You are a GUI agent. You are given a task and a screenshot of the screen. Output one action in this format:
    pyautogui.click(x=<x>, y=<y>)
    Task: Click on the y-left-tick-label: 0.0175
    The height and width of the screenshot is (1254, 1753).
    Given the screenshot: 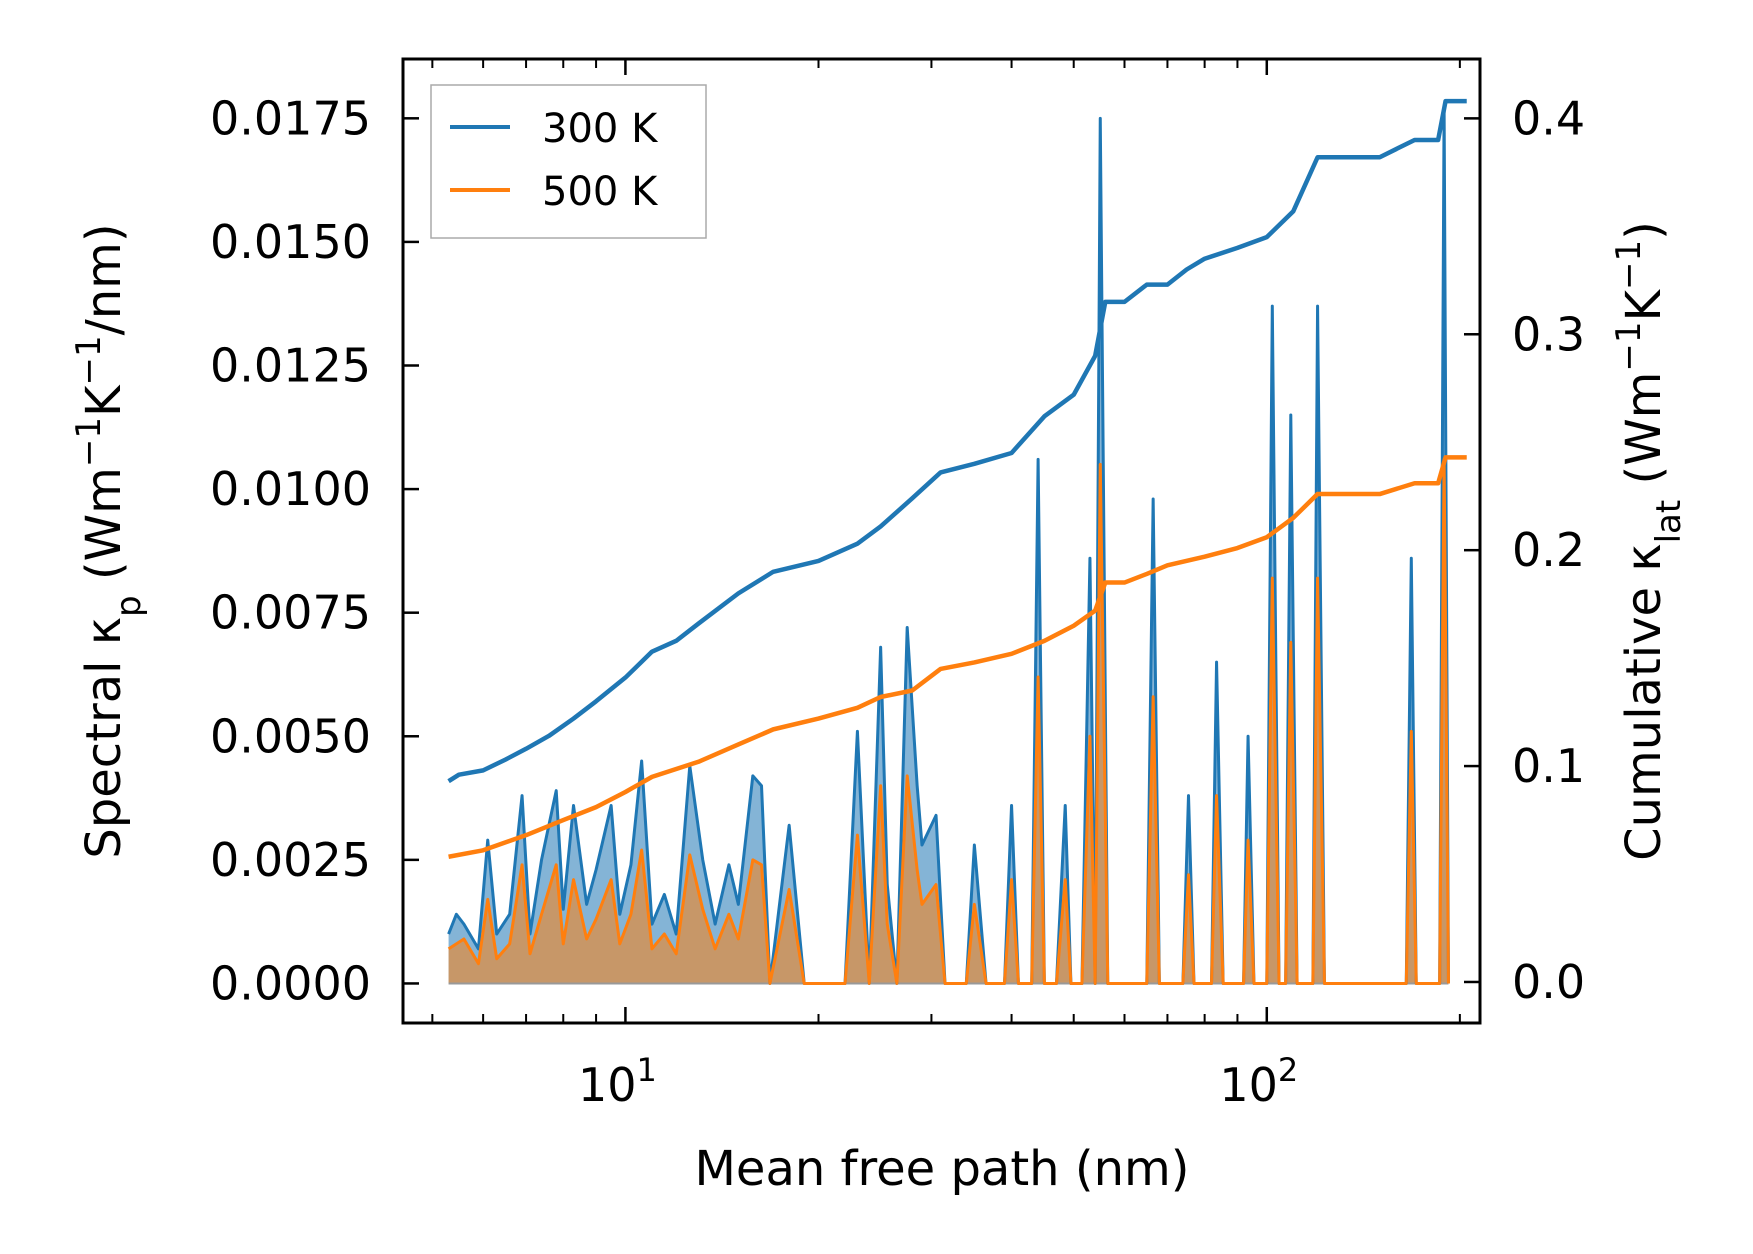 What is the action you would take?
    pyautogui.click(x=290, y=118)
    